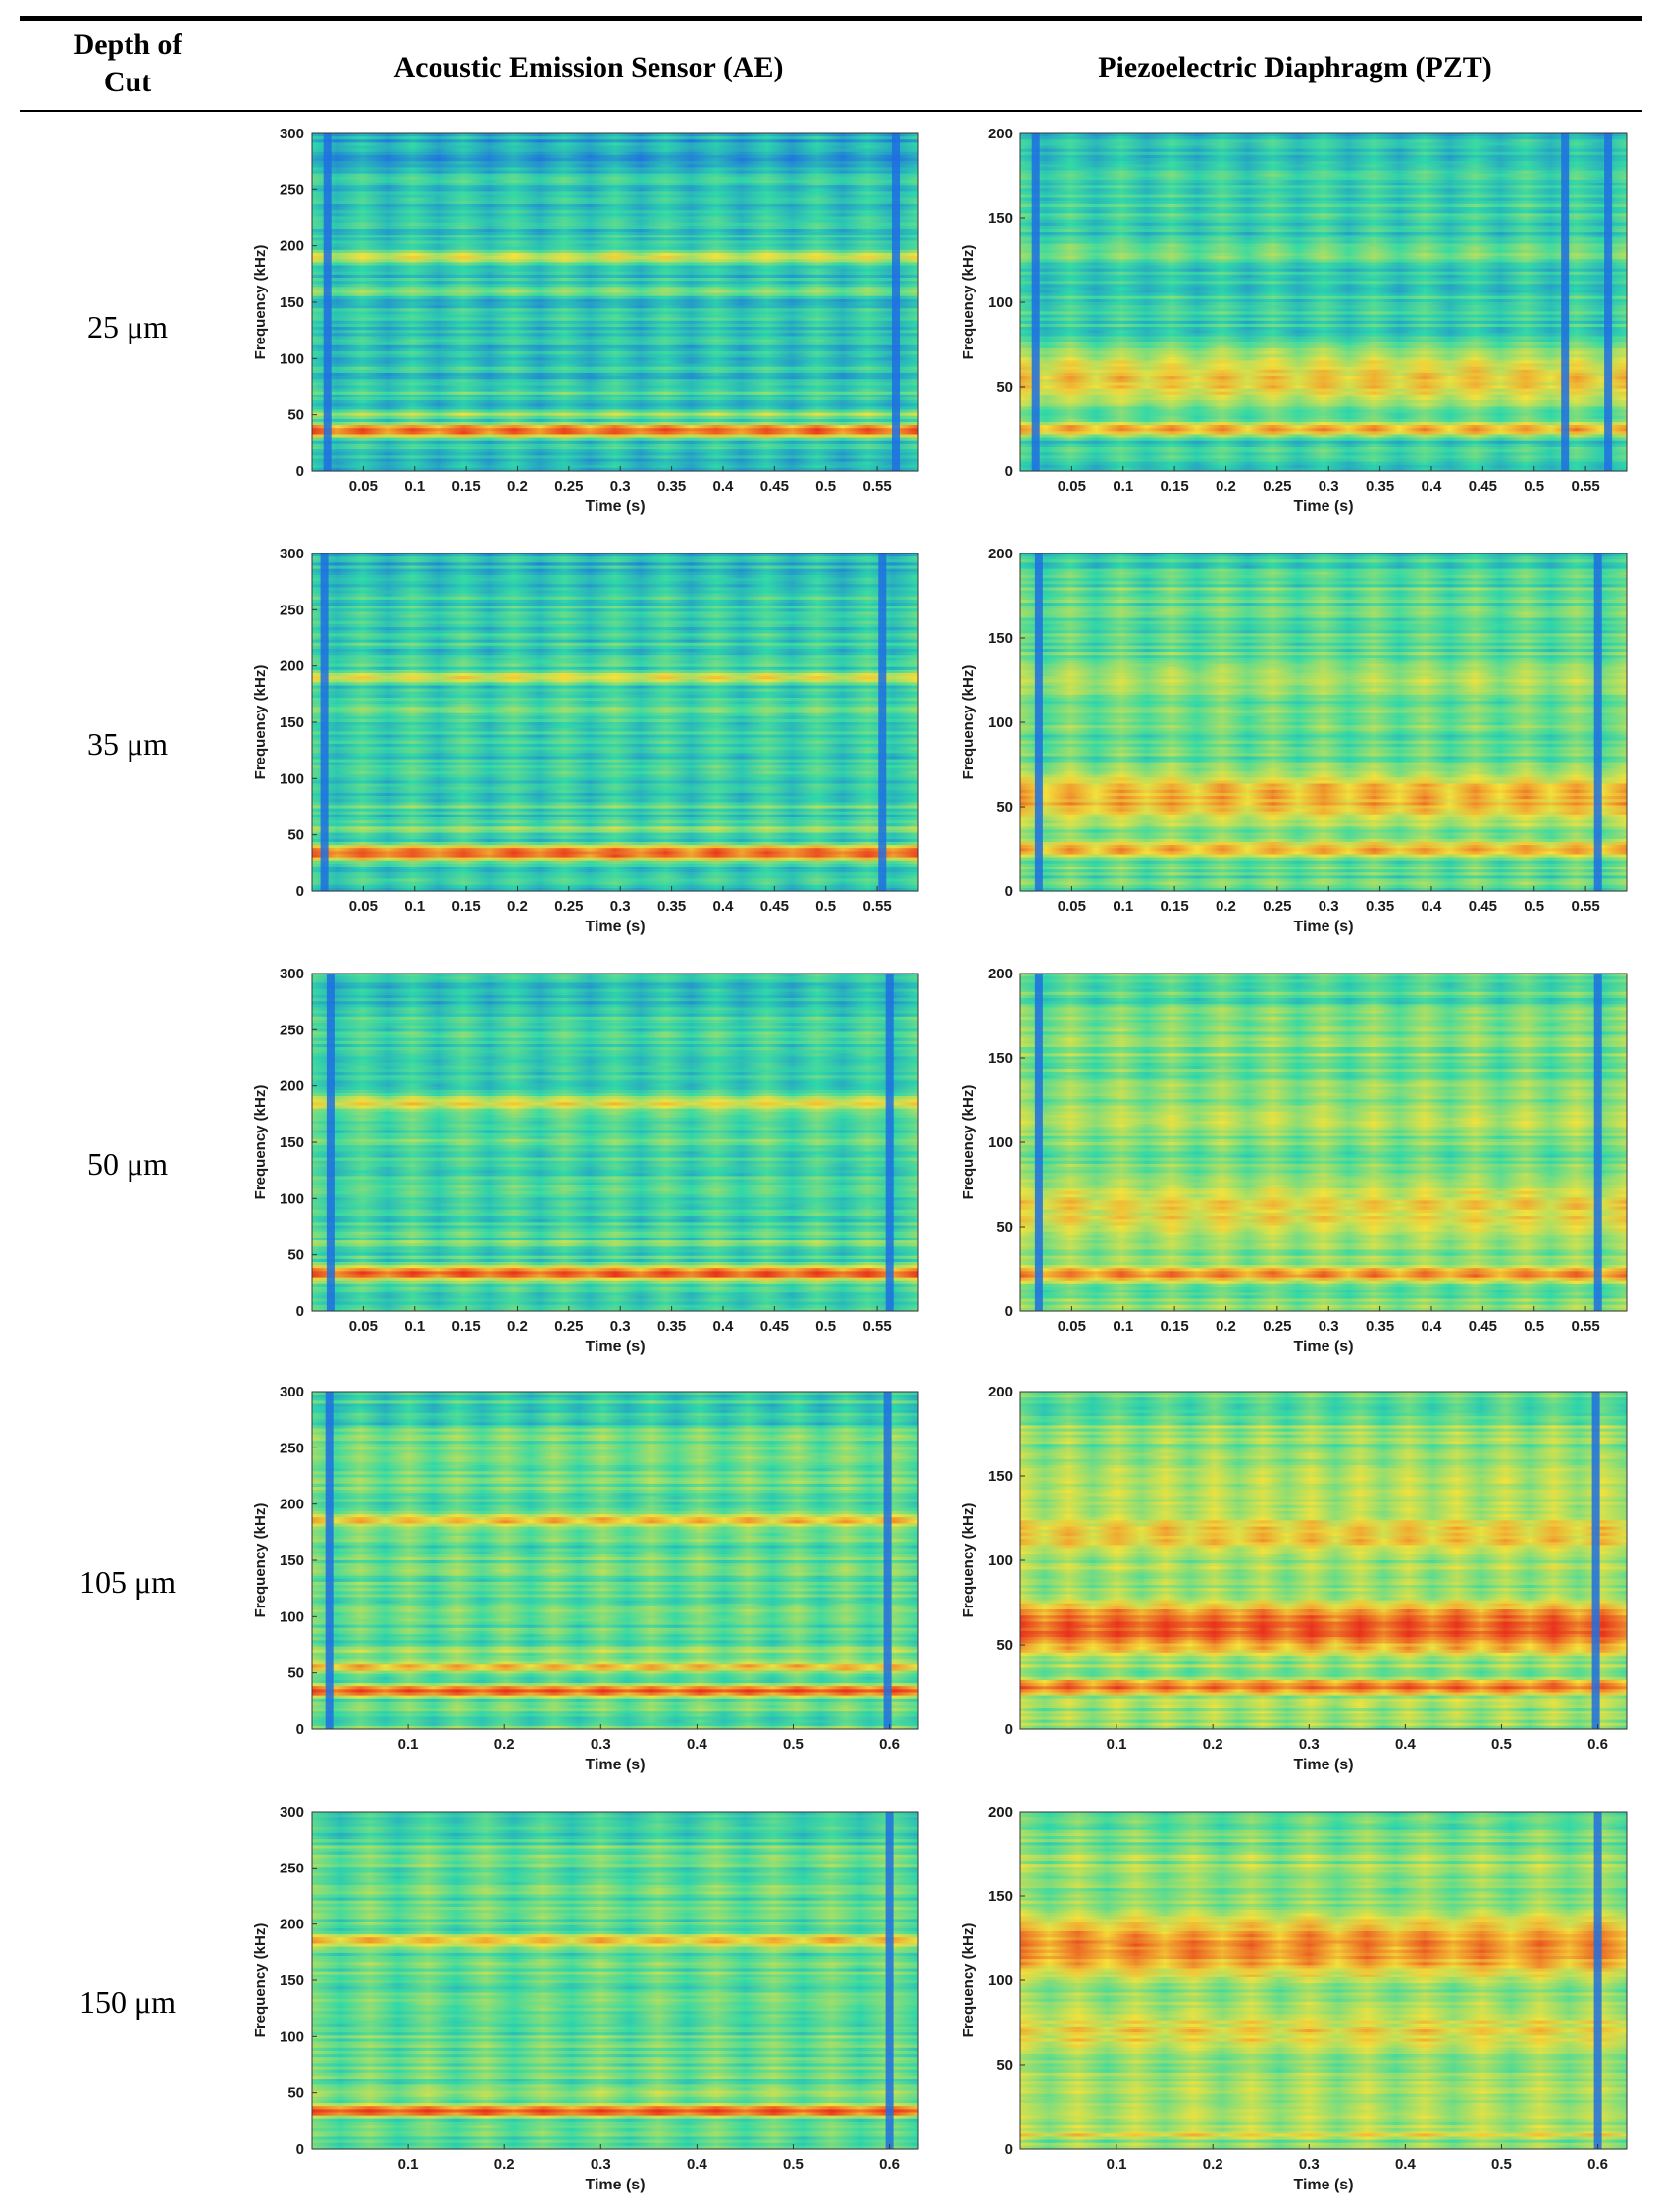  I want to click on header-depth-of-cut: Depth of Cut, so click(127, 64).